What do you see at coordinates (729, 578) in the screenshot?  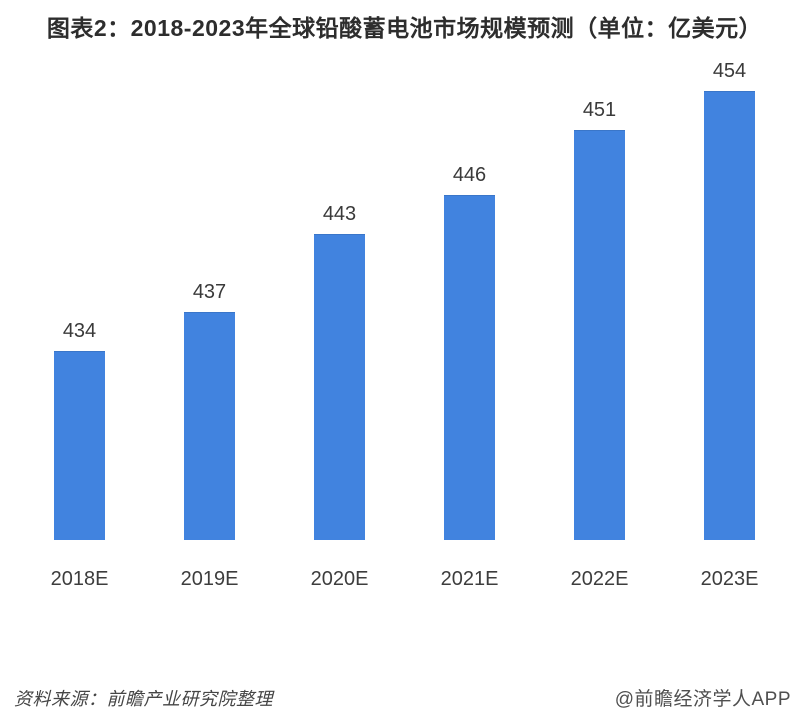 I see `x-axis-label: 2023E` at bounding box center [729, 578].